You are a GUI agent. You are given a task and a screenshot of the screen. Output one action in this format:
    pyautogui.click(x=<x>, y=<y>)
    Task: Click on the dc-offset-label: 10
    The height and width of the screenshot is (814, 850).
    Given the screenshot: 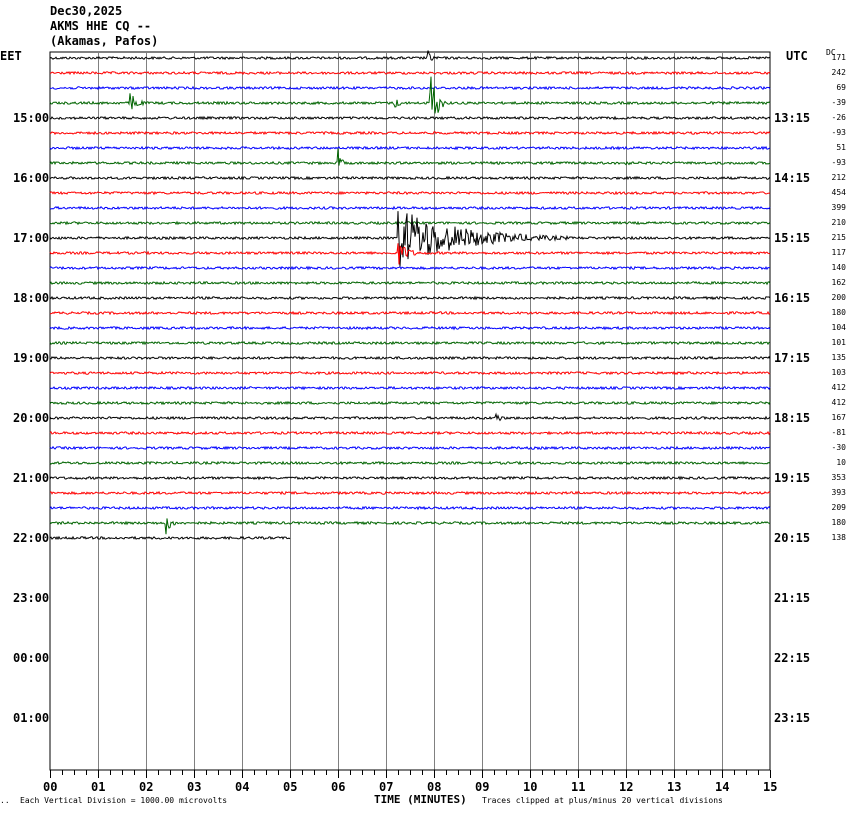 What is the action you would take?
    pyautogui.click(x=841, y=462)
    